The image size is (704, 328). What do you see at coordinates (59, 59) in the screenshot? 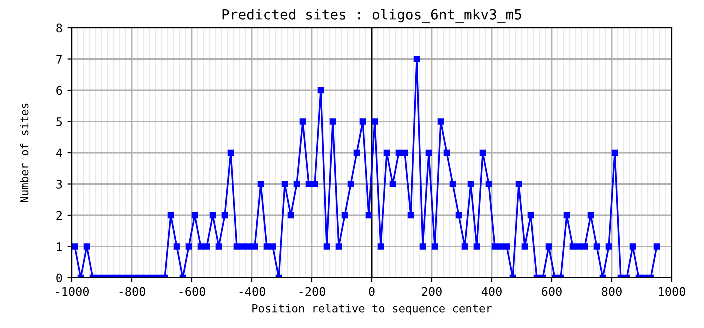
I see `y-tick-label: 7` at bounding box center [59, 59].